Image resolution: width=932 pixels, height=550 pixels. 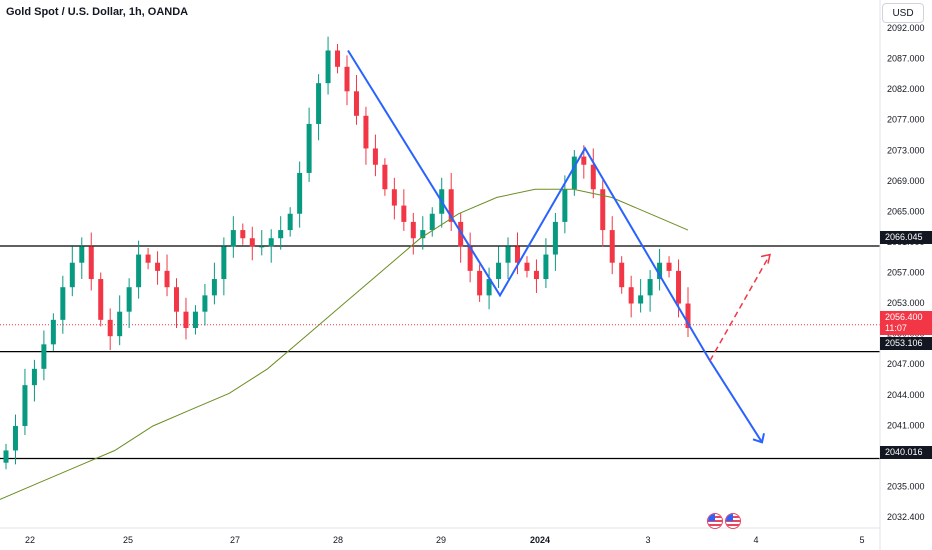 I want to click on time-axis-label: 27, so click(x=235, y=540).